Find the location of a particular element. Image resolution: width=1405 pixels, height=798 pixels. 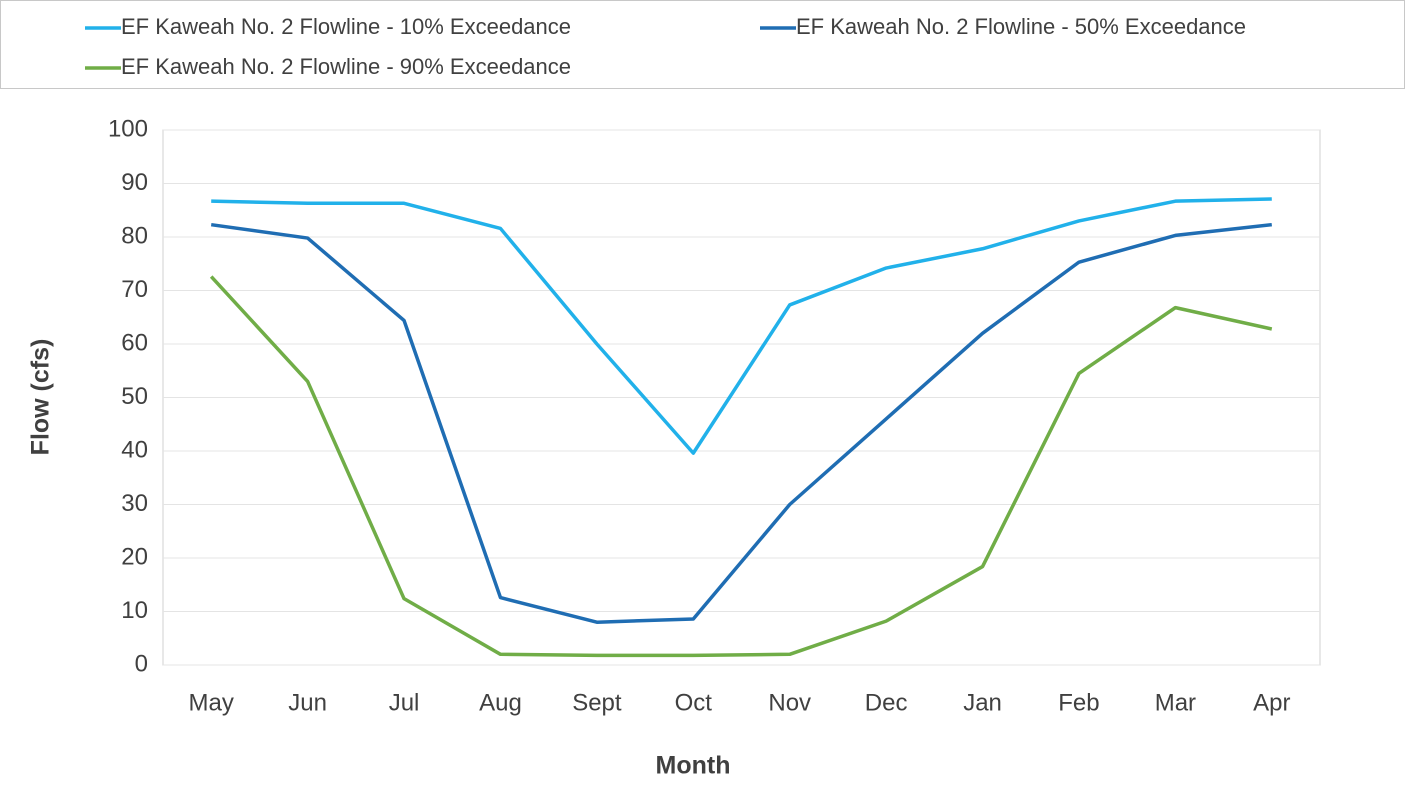

y-tick-label: 100 is located at coordinates (128, 128).